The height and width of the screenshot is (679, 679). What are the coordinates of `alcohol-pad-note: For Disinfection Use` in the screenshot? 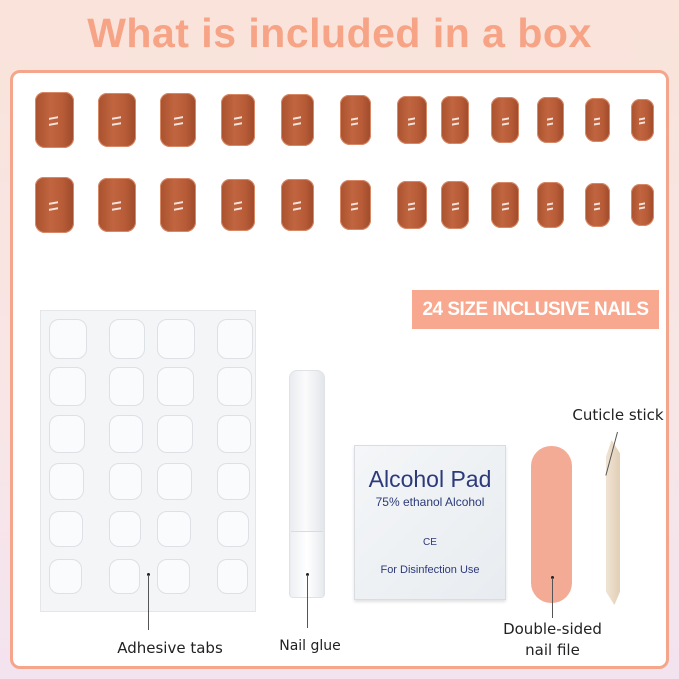 It's located at (430, 570).